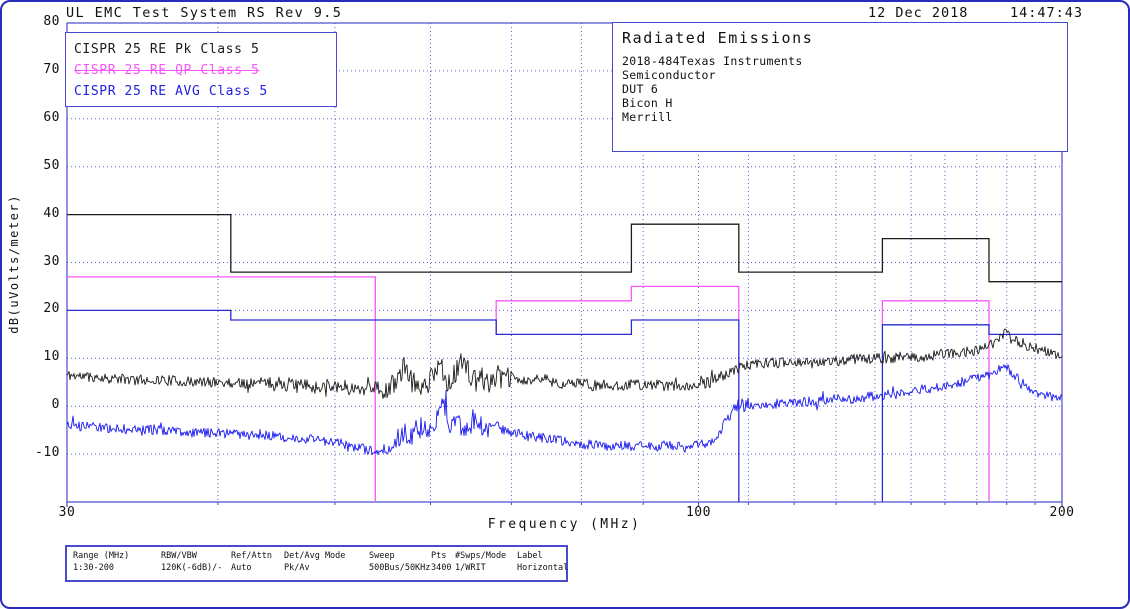 The height and width of the screenshot is (609, 1130). Describe the element at coordinates (51, 357) in the screenshot. I see `y-tick-label: 10` at that location.